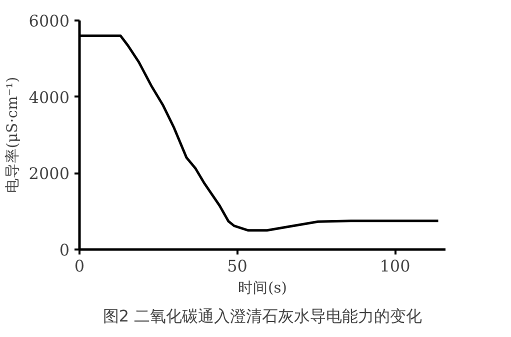  Describe the element at coordinates (49, 97) in the screenshot. I see `y-tick-label: 4000` at that location.